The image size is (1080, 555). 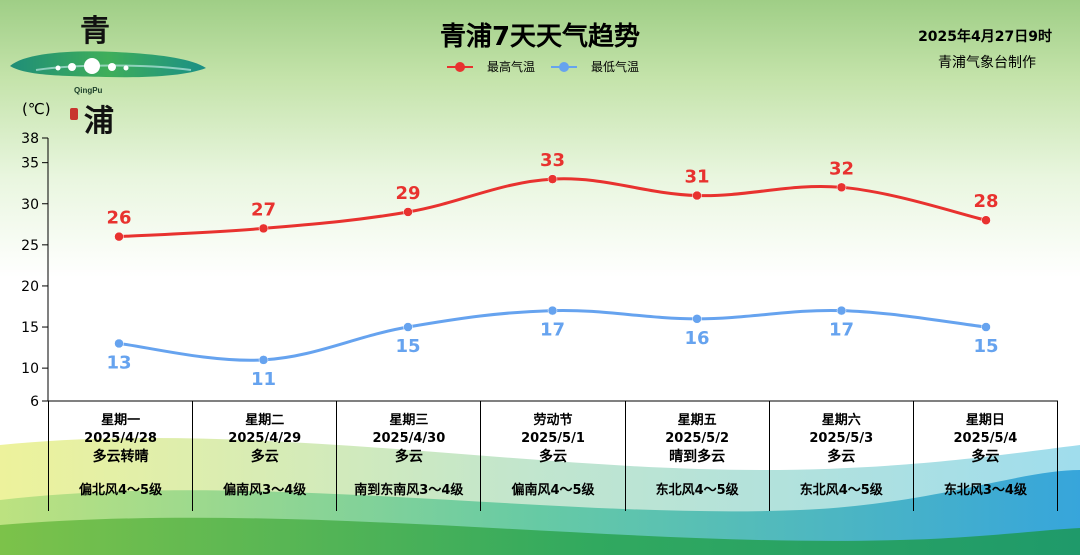 I want to click on data-label-low: 11, so click(x=263, y=379).